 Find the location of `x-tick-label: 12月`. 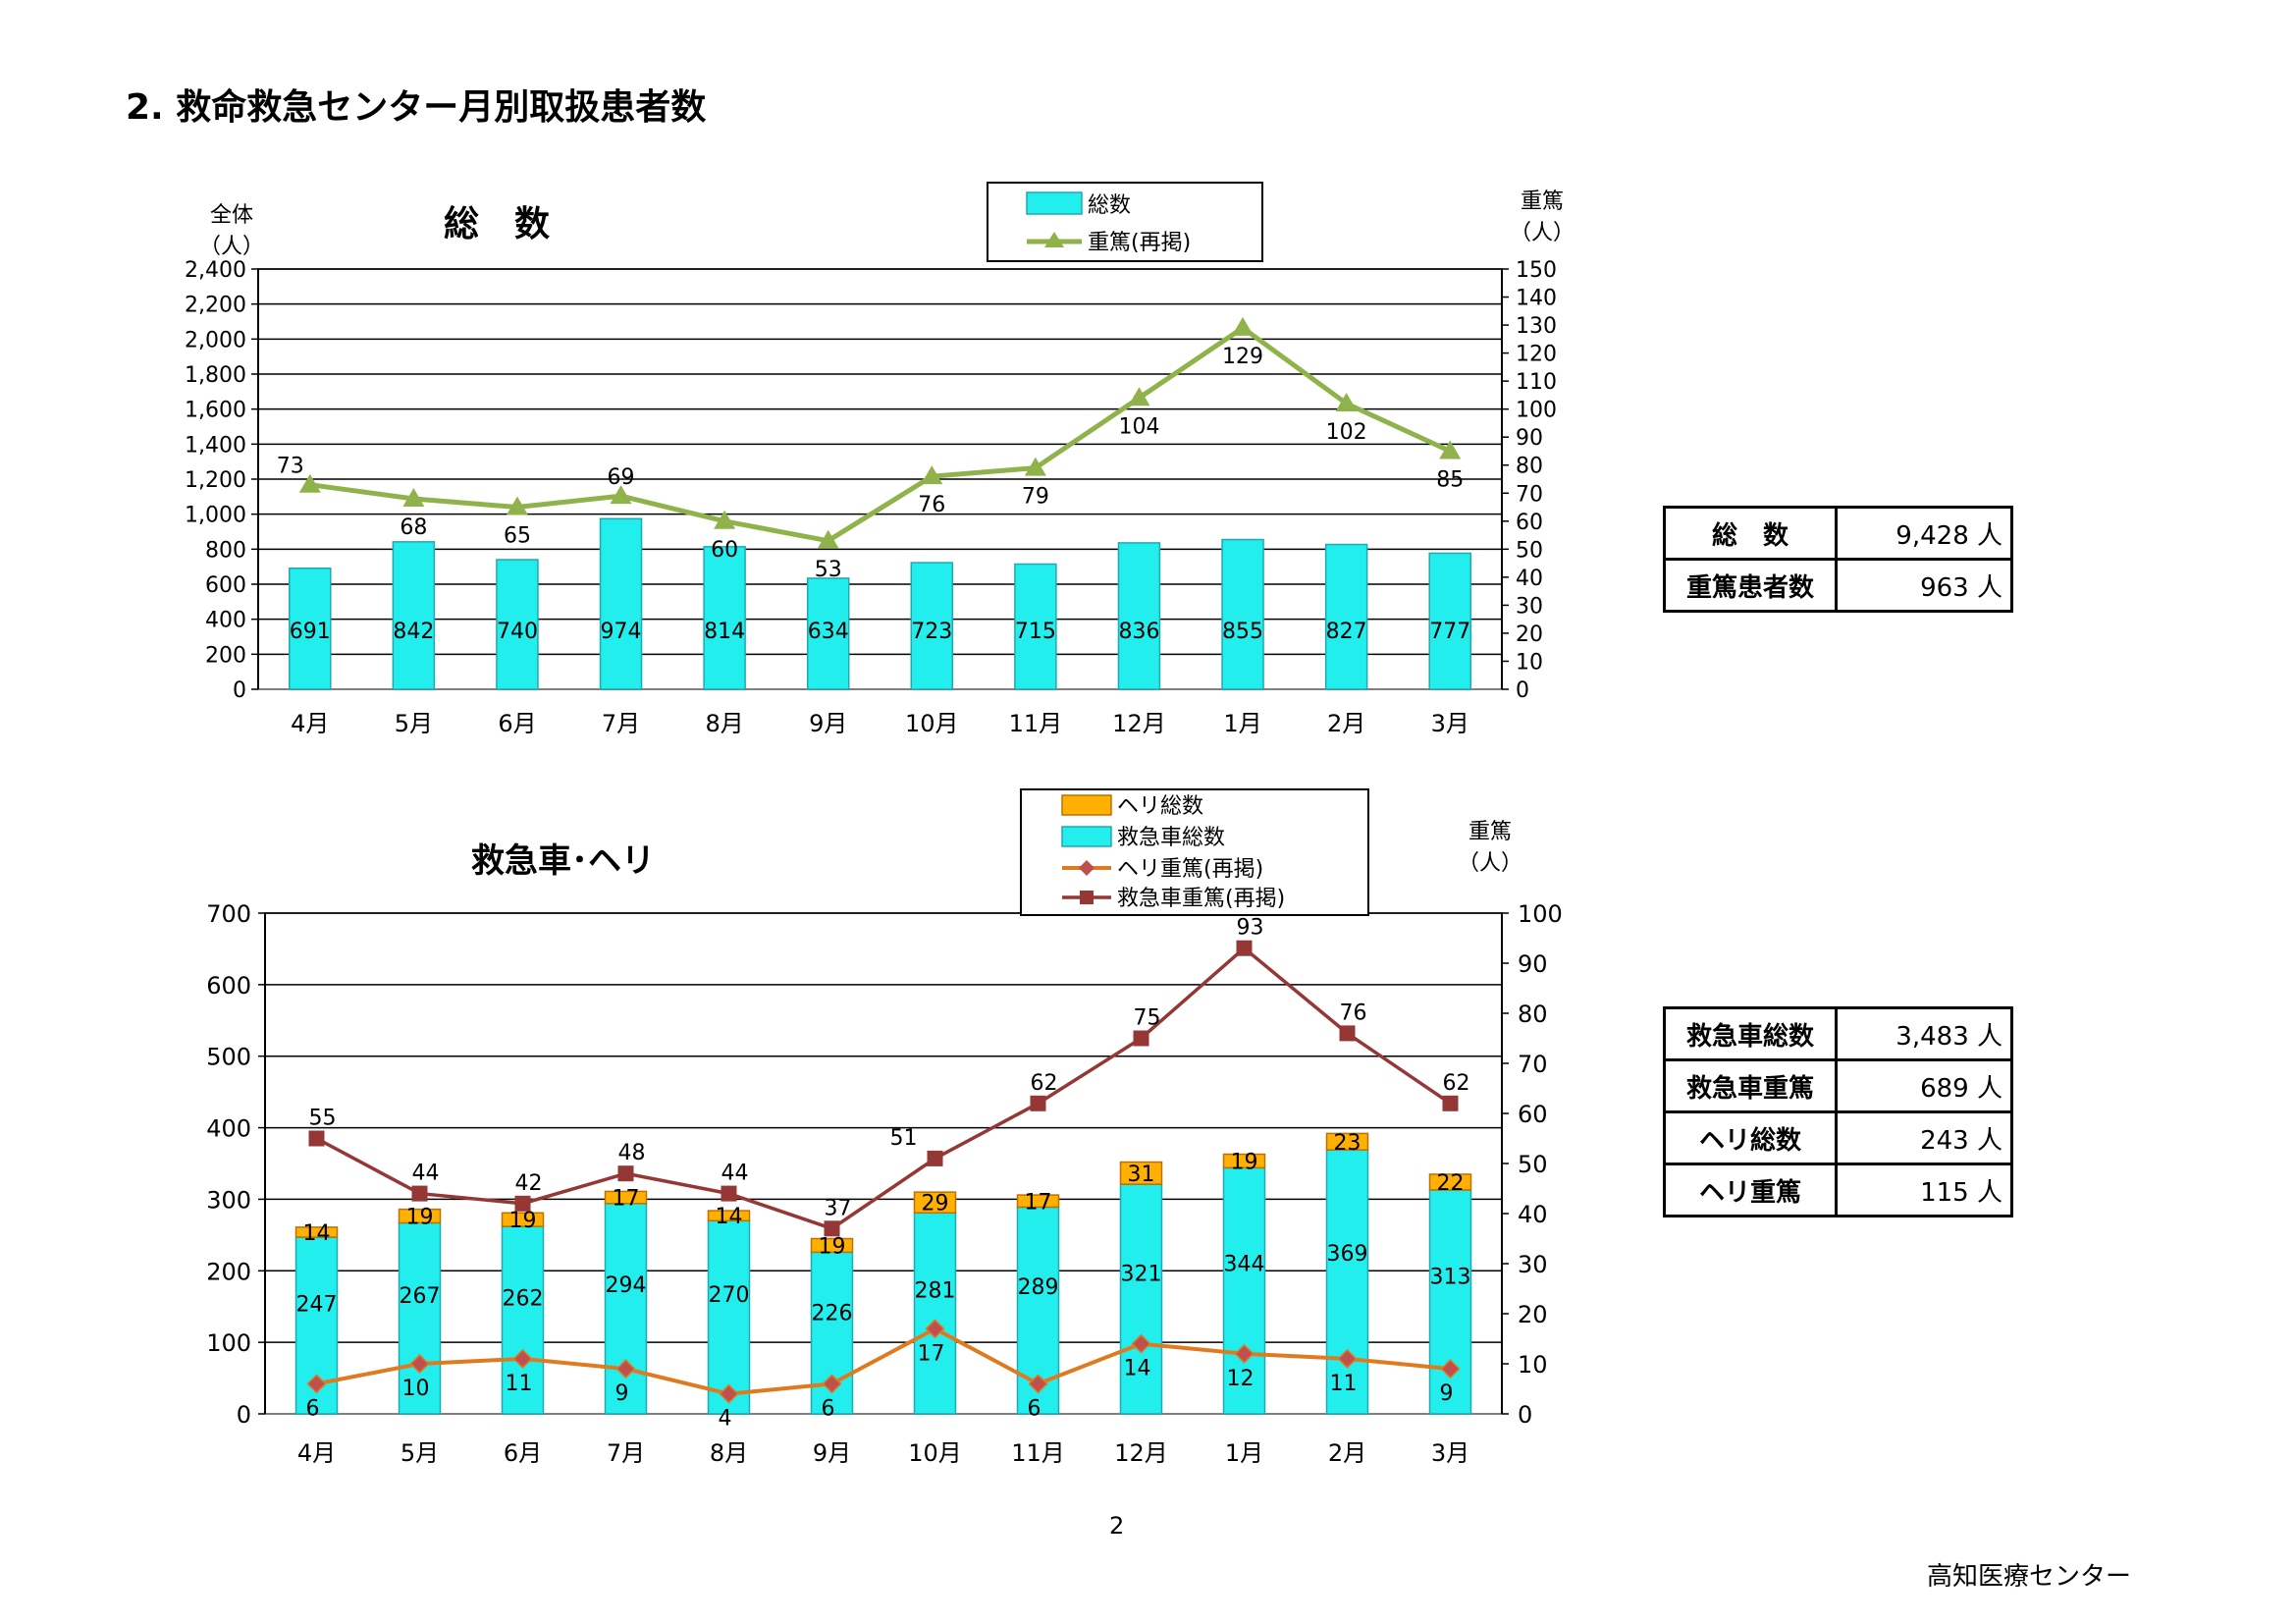

x-tick-label: 12月 is located at coordinates (1139, 723).